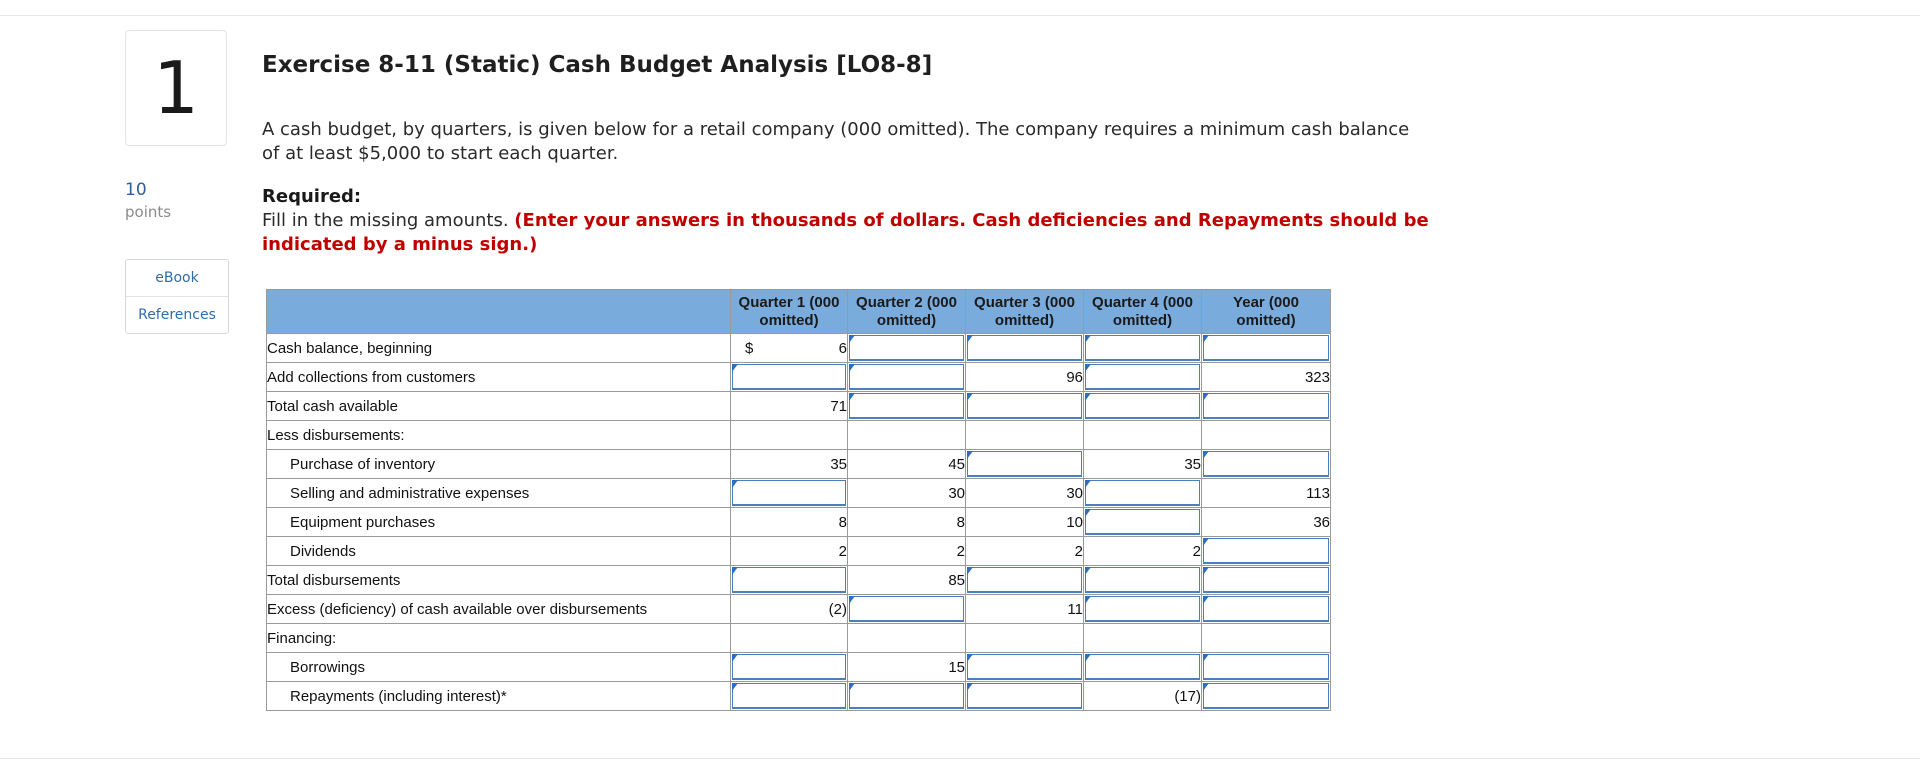  What do you see at coordinates (498, 580) in the screenshot?
I see `row-label: Total disbursements` at bounding box center [498, 580].